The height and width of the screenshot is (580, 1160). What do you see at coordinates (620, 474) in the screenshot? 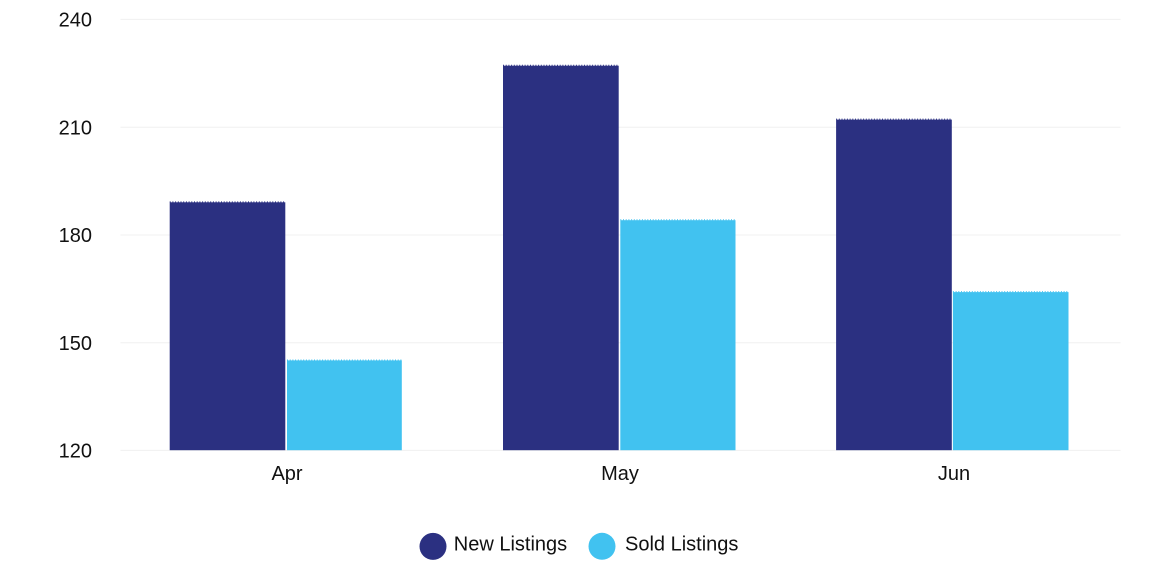
I see `svg-text: May` at bounding box center [620, 474].